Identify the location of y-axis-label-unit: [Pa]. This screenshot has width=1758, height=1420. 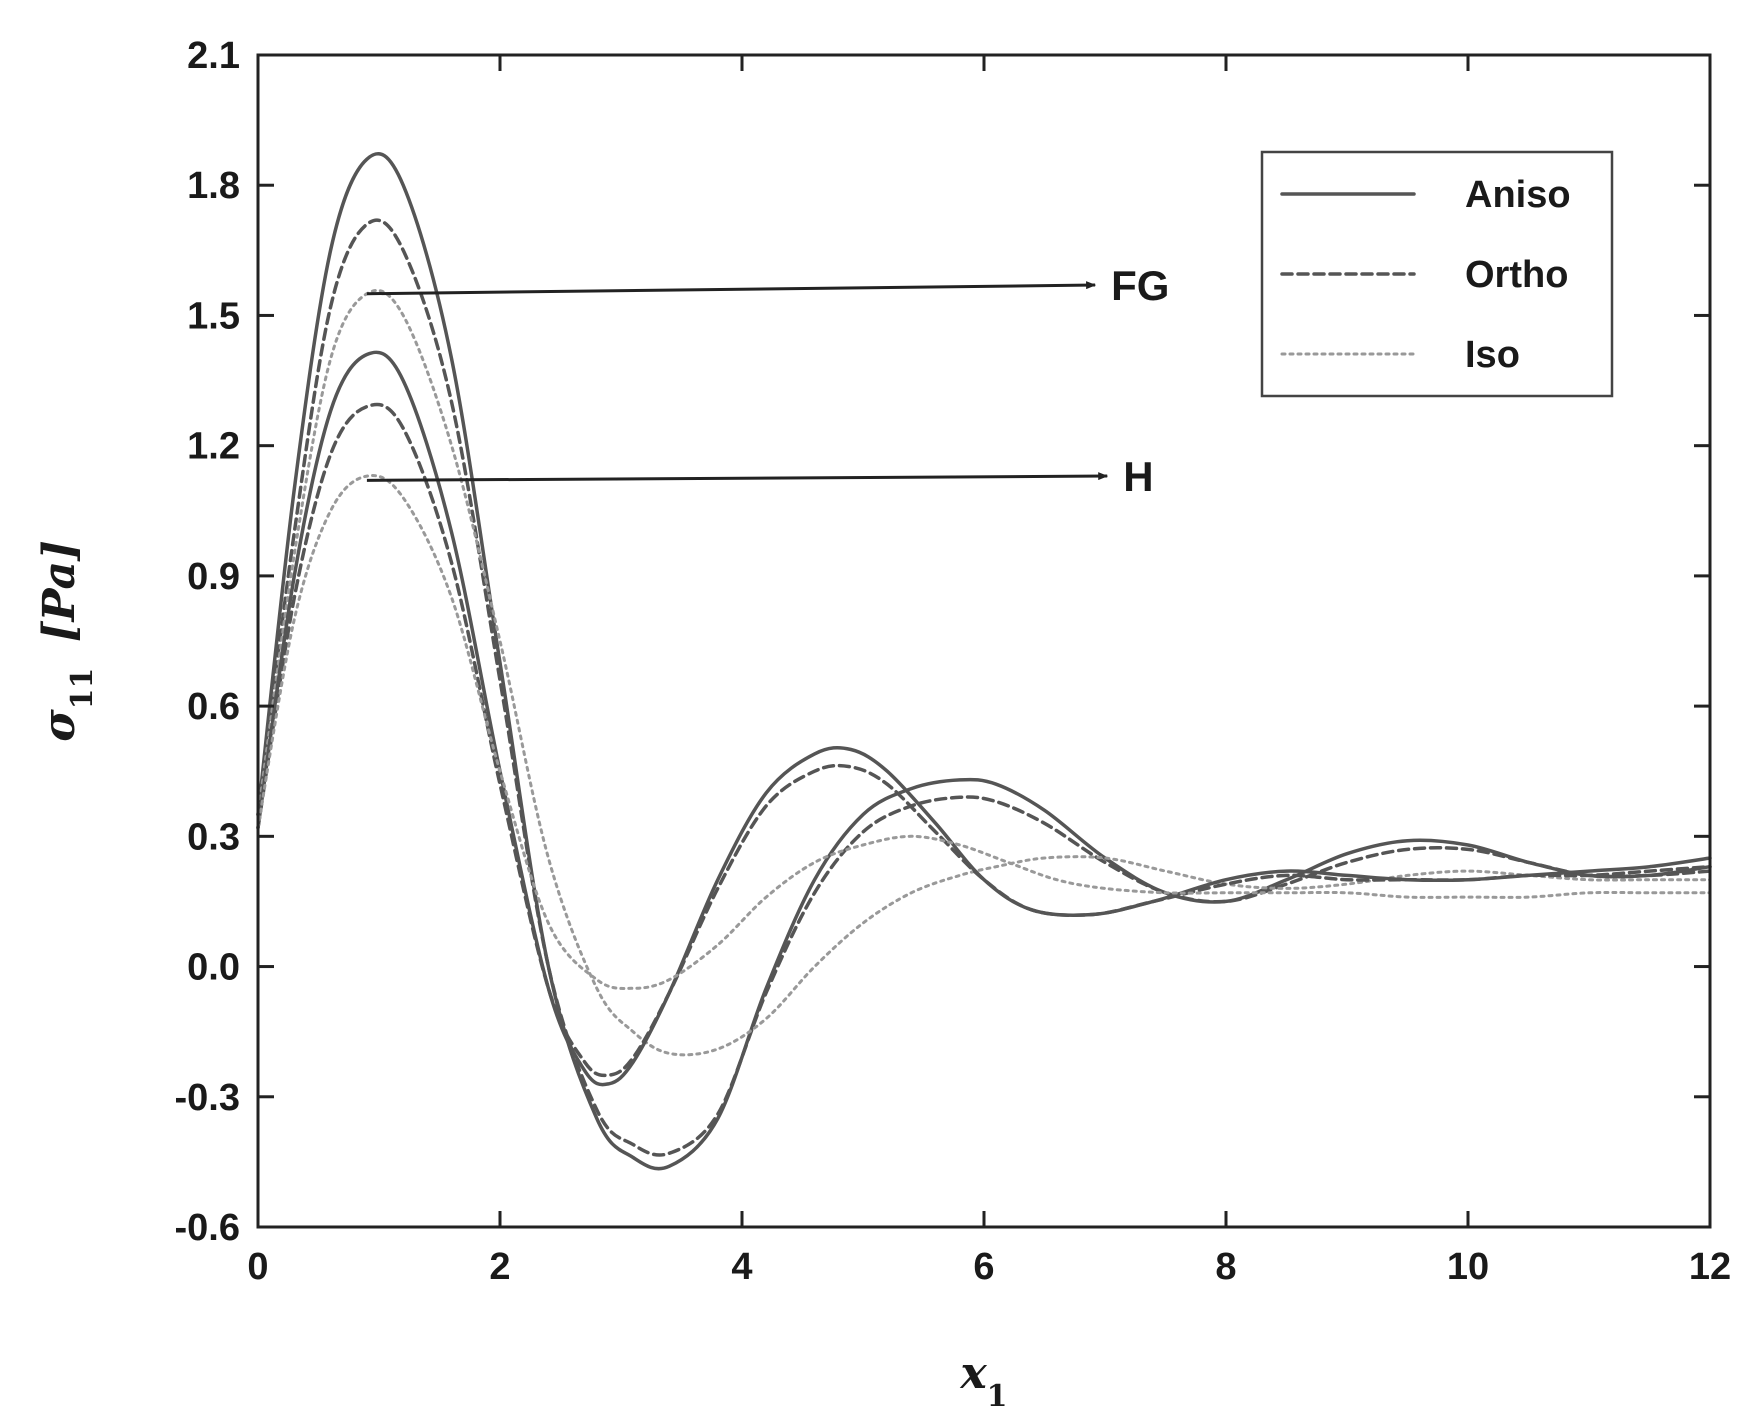
(59, 598).